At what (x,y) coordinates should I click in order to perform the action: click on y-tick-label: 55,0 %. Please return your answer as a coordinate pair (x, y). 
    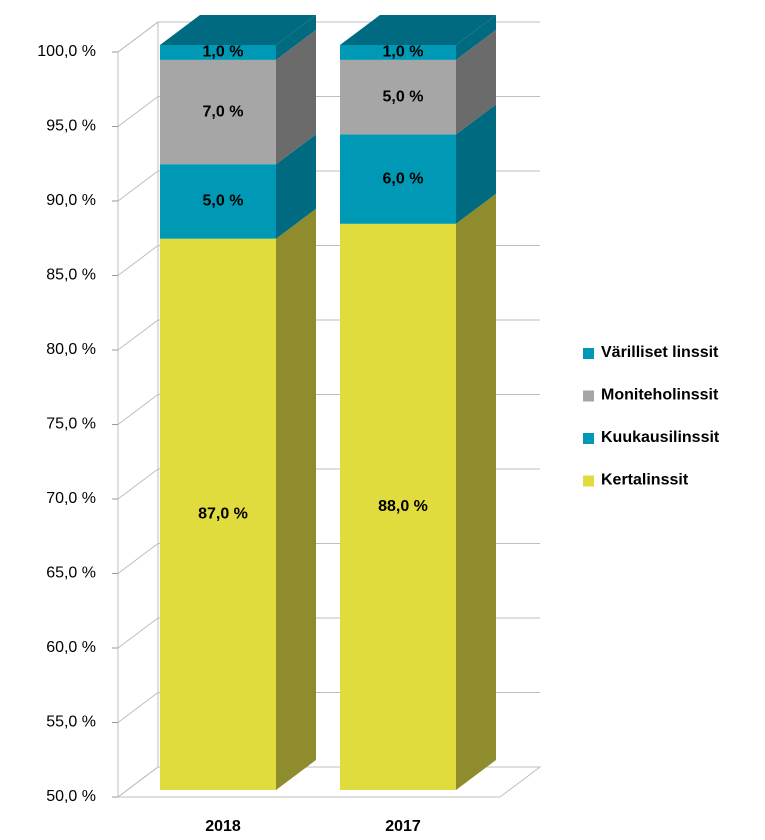
    Looking at the image, I should click on (71, 722).